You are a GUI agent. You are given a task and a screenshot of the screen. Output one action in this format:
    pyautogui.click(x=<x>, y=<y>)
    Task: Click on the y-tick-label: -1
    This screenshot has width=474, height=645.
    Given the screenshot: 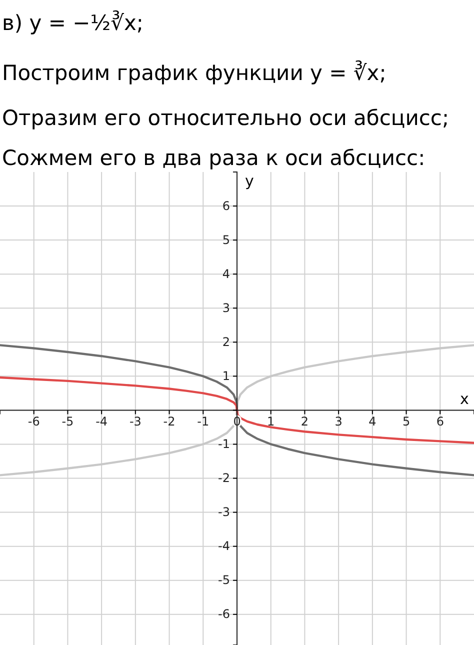 What is the action you would take?
    pyautogui.click(x=224, y=444)
    